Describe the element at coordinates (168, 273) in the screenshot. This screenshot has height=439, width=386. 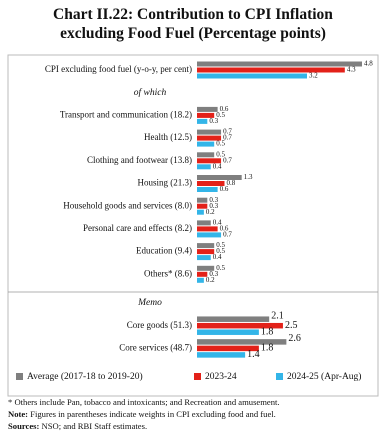
I see `category-label: Others* (8.6)` at that location.